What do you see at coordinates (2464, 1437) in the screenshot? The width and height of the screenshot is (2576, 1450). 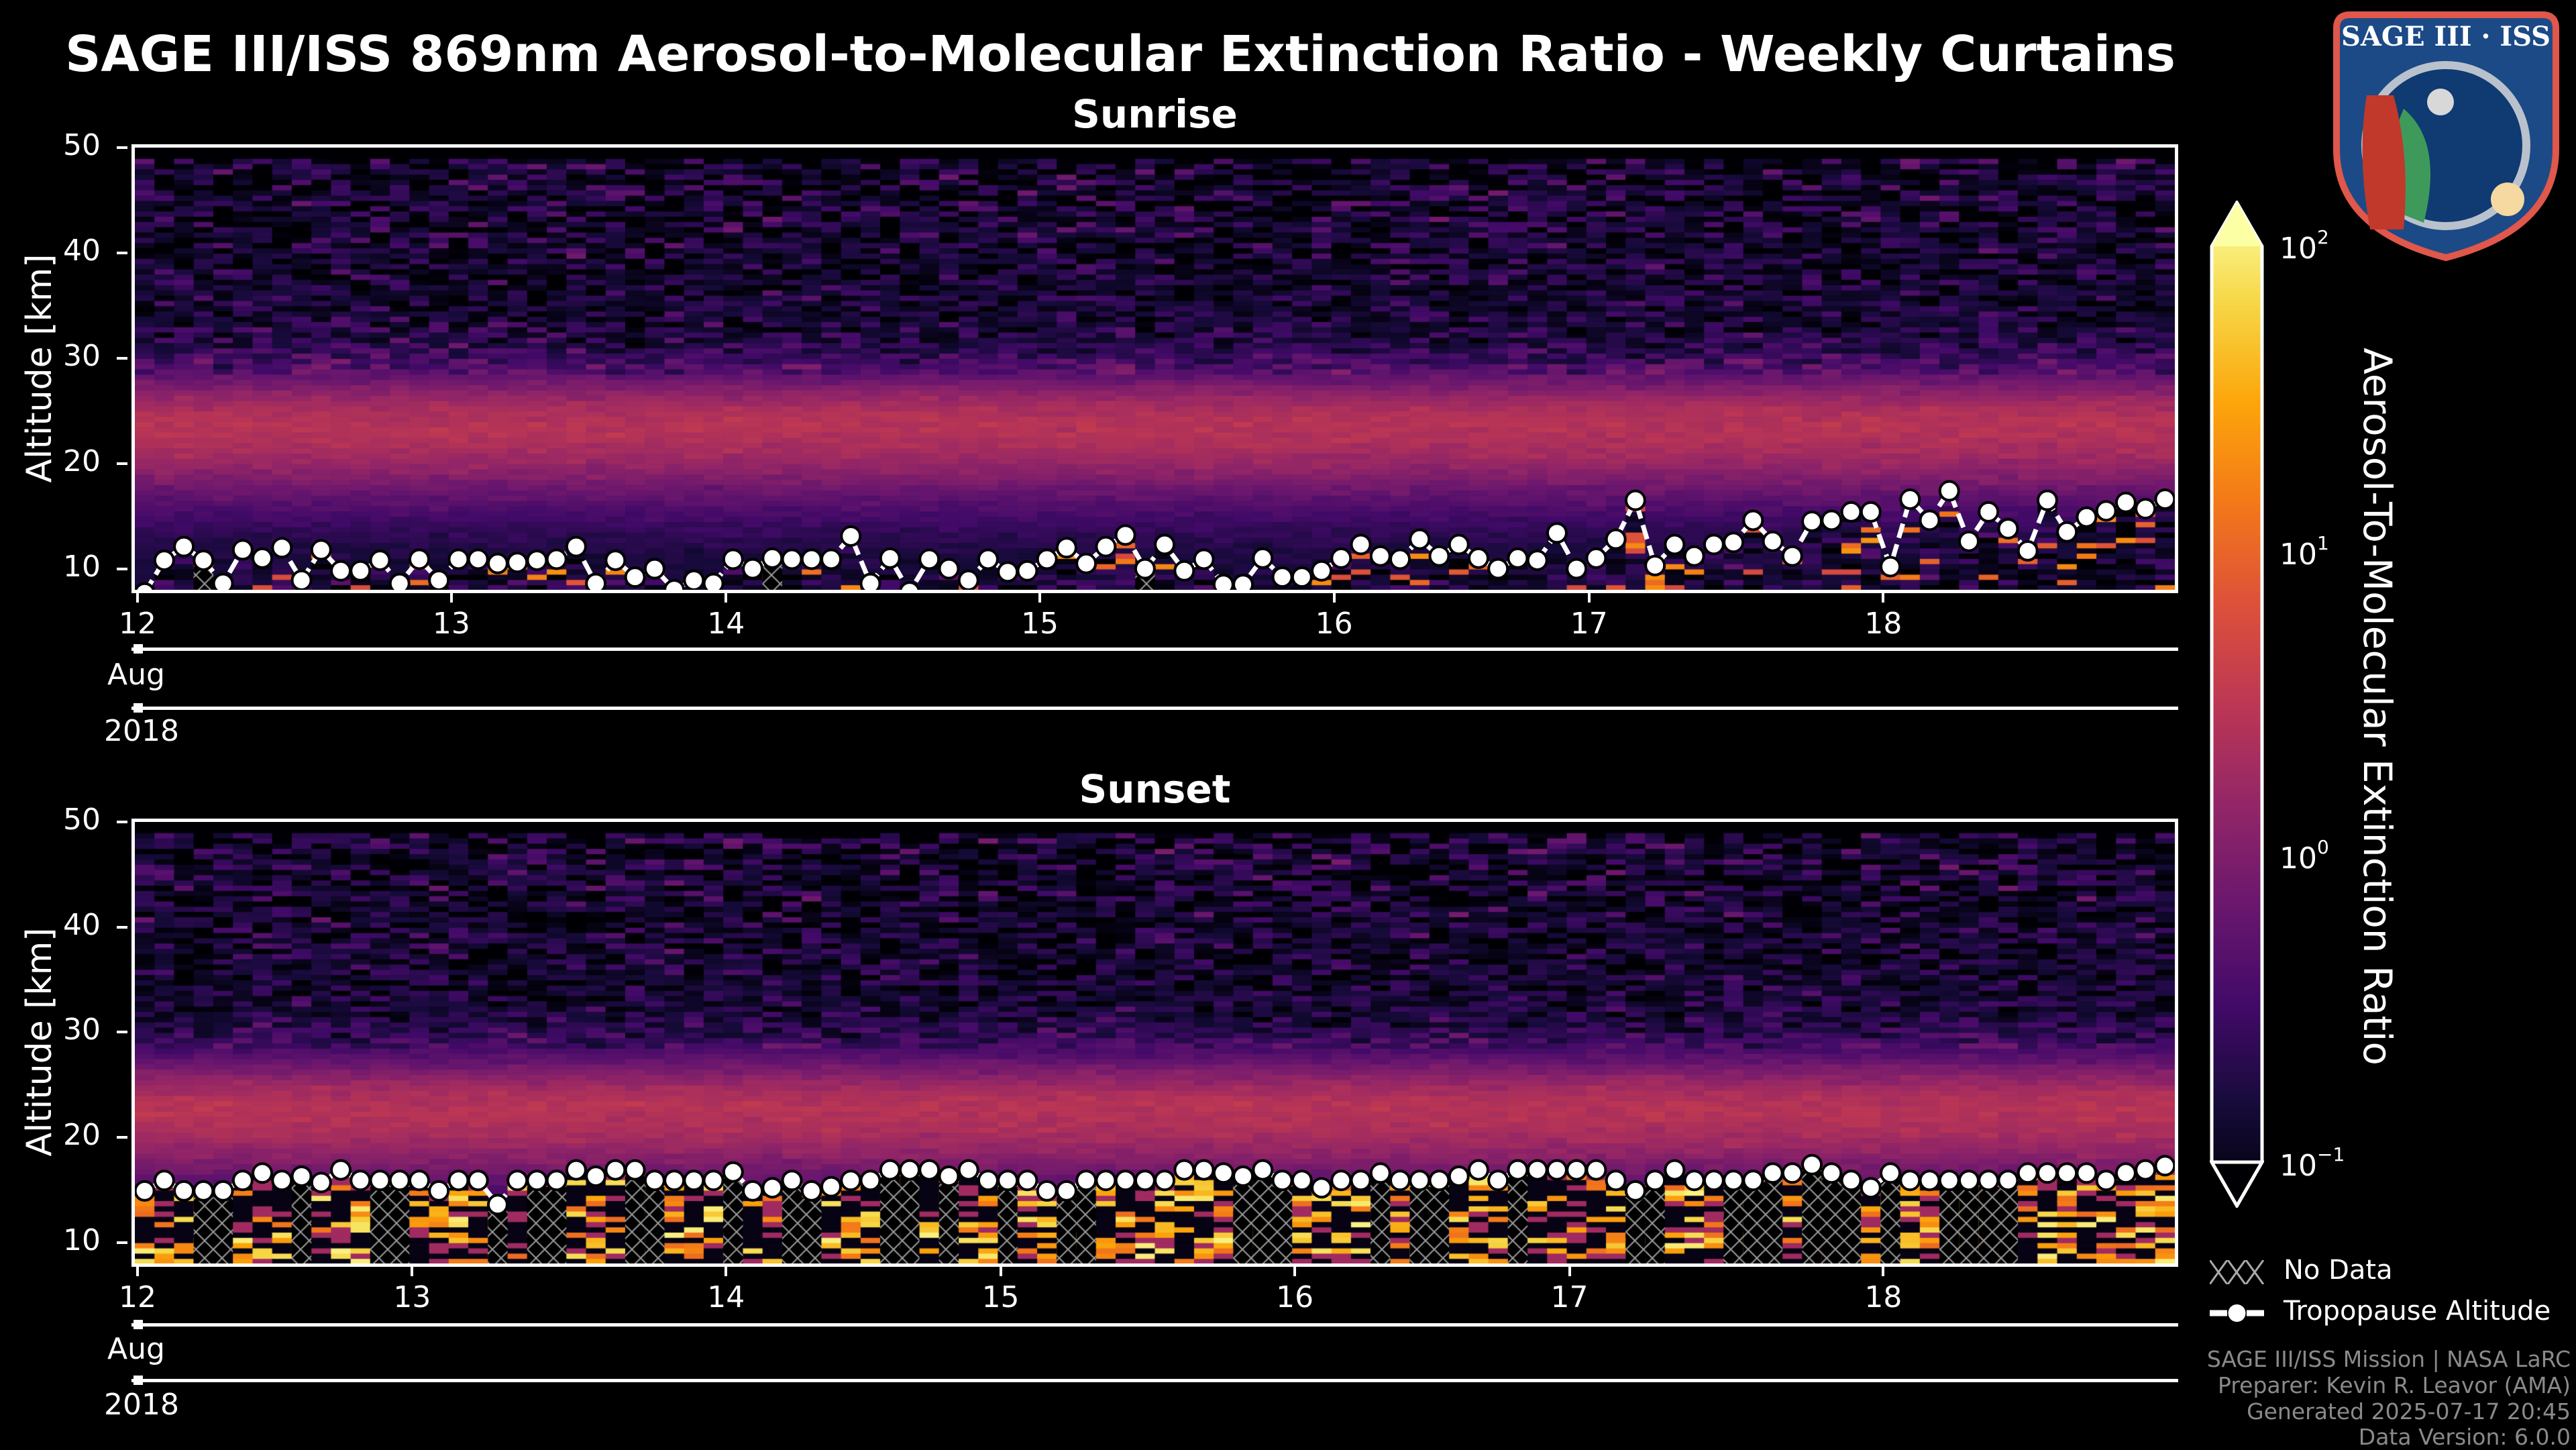 I see `footer-version: Data Version: 6.0.0` at bounding box center [2464, 1437].